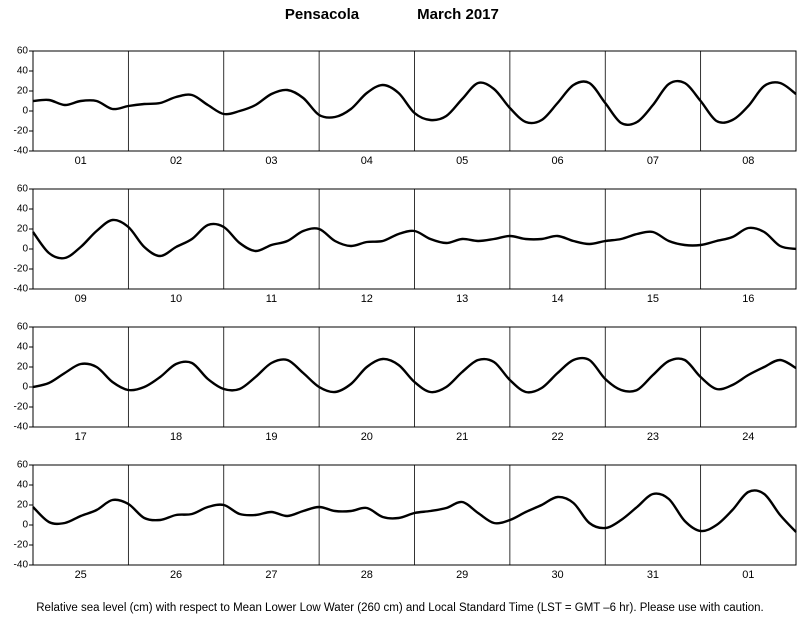  Describe the element at coordinates (176, 161) in the screenshot. I see `x-tick-label: 02` at that location.